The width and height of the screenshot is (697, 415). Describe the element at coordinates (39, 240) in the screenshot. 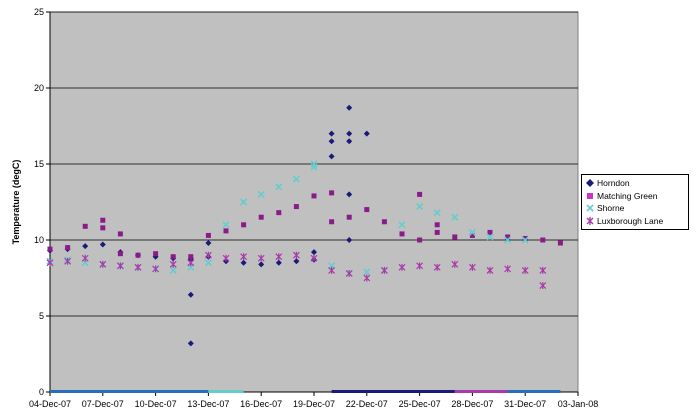

I see `y-tick-label: 10` at that location.